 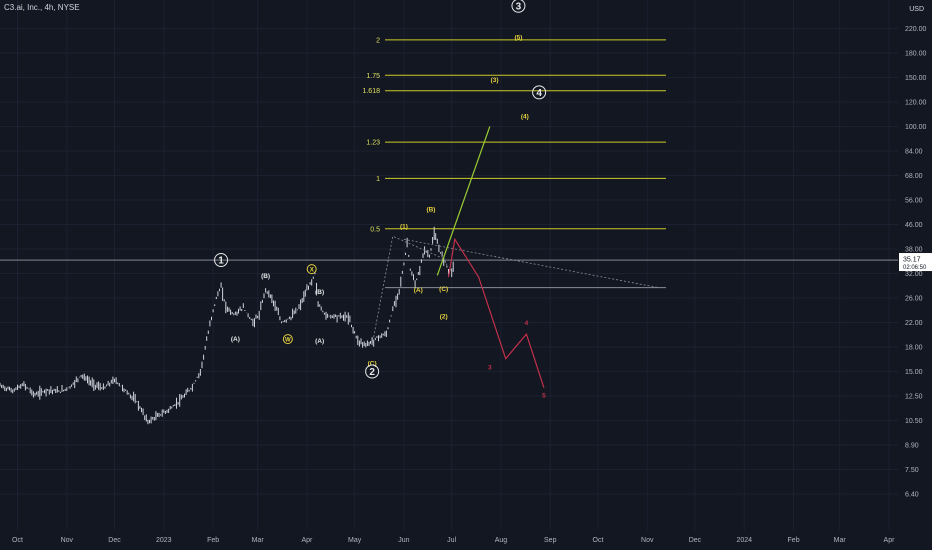 I want to click on price-tick-label: 12.50, so click(x=914, y=397).